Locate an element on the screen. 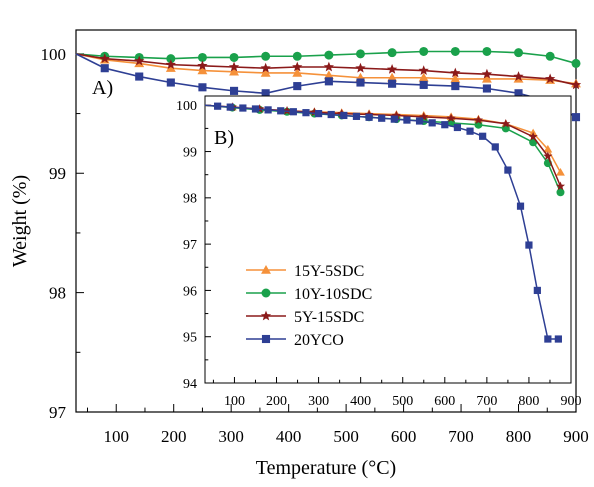 The image size is (594, 487). main-x-ticks: 100 200 300 400 500 600 700 800 900 is located at coordinates (337, 425).